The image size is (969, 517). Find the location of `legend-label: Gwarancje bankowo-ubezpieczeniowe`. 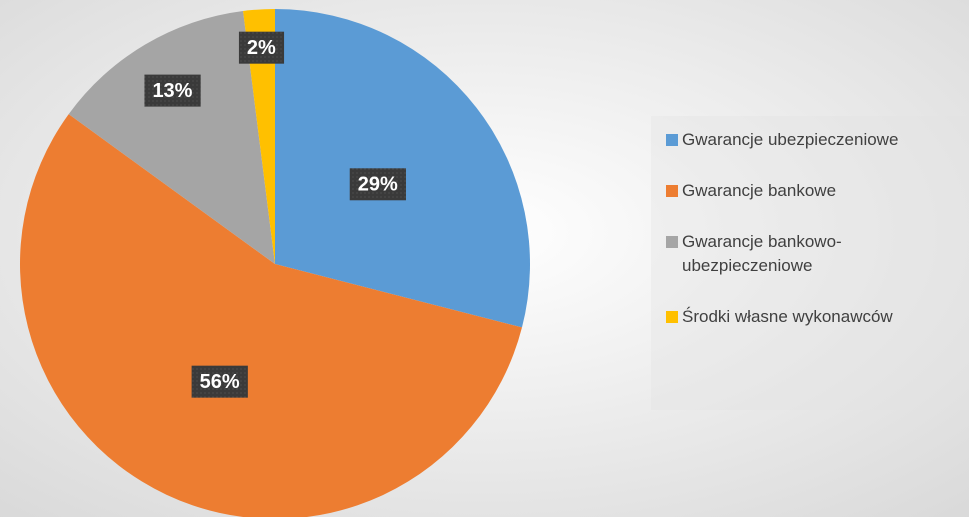

legend-label: Gwarancje bankowo-ubezpieczeniowe is located at coordinates (762, 253).